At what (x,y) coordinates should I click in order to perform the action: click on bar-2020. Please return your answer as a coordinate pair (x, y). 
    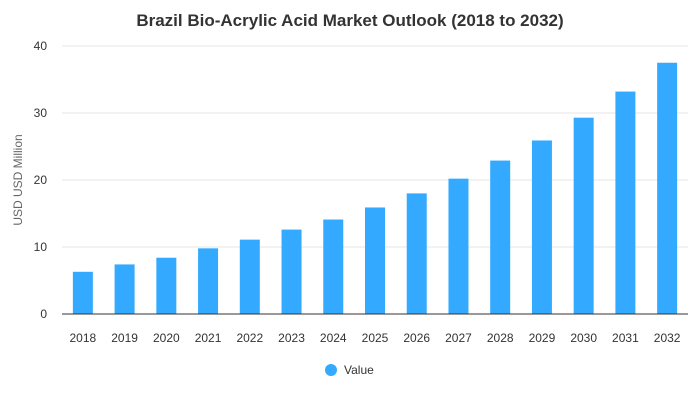
    Looking at the image, I should click on (166, 285).